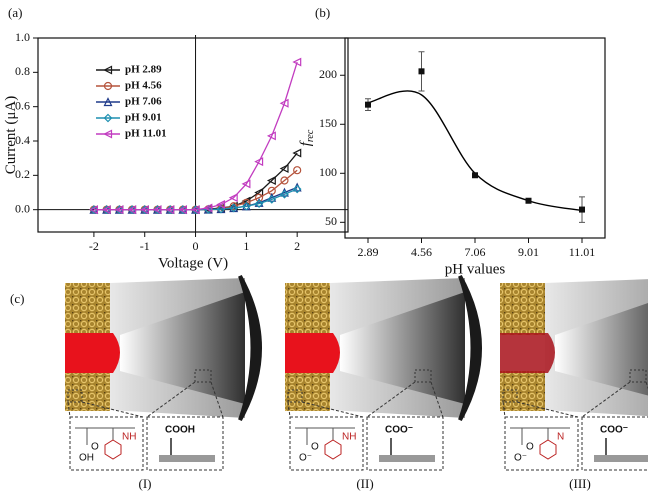 This screenshot has width=648, height=492. Describe the element at coordinates (22, 174) in the screenshot. I see `y-tick-label: 0.2` at that location.